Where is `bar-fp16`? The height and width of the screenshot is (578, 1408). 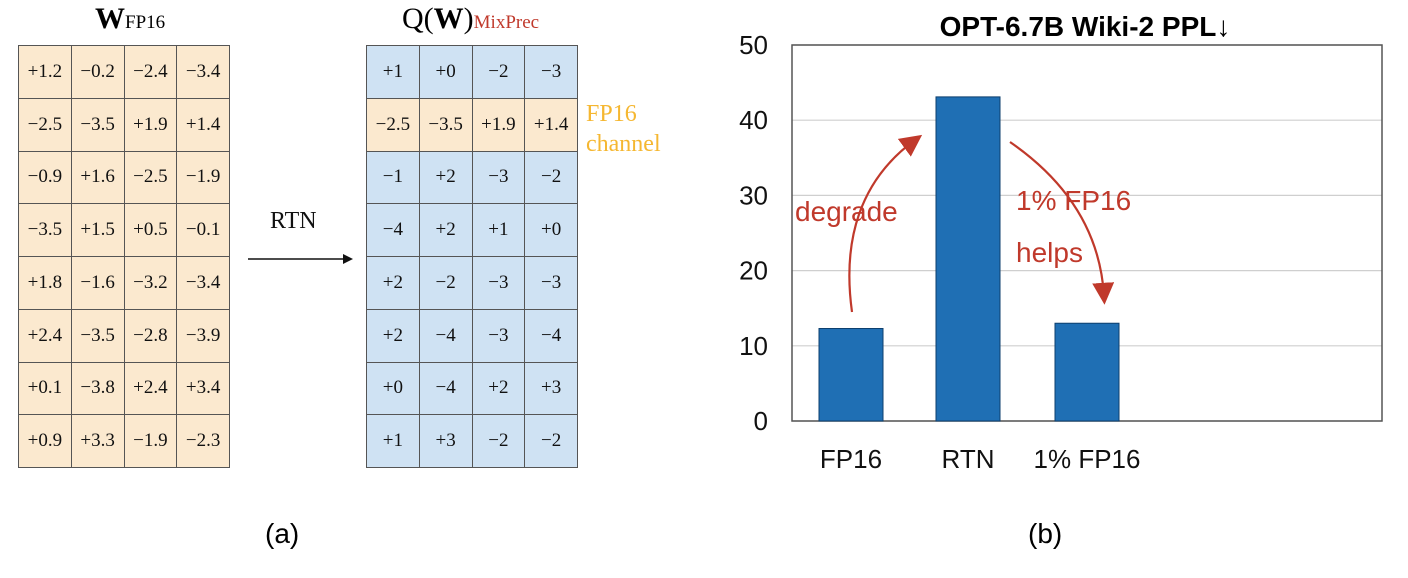
bar-fp16 is located at coordinates (851, 375).